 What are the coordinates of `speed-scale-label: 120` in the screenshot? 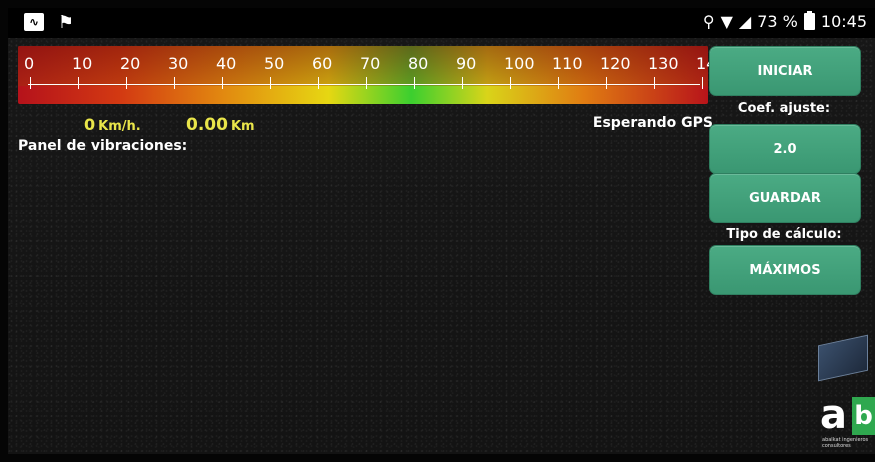 It's located at (615, 63).